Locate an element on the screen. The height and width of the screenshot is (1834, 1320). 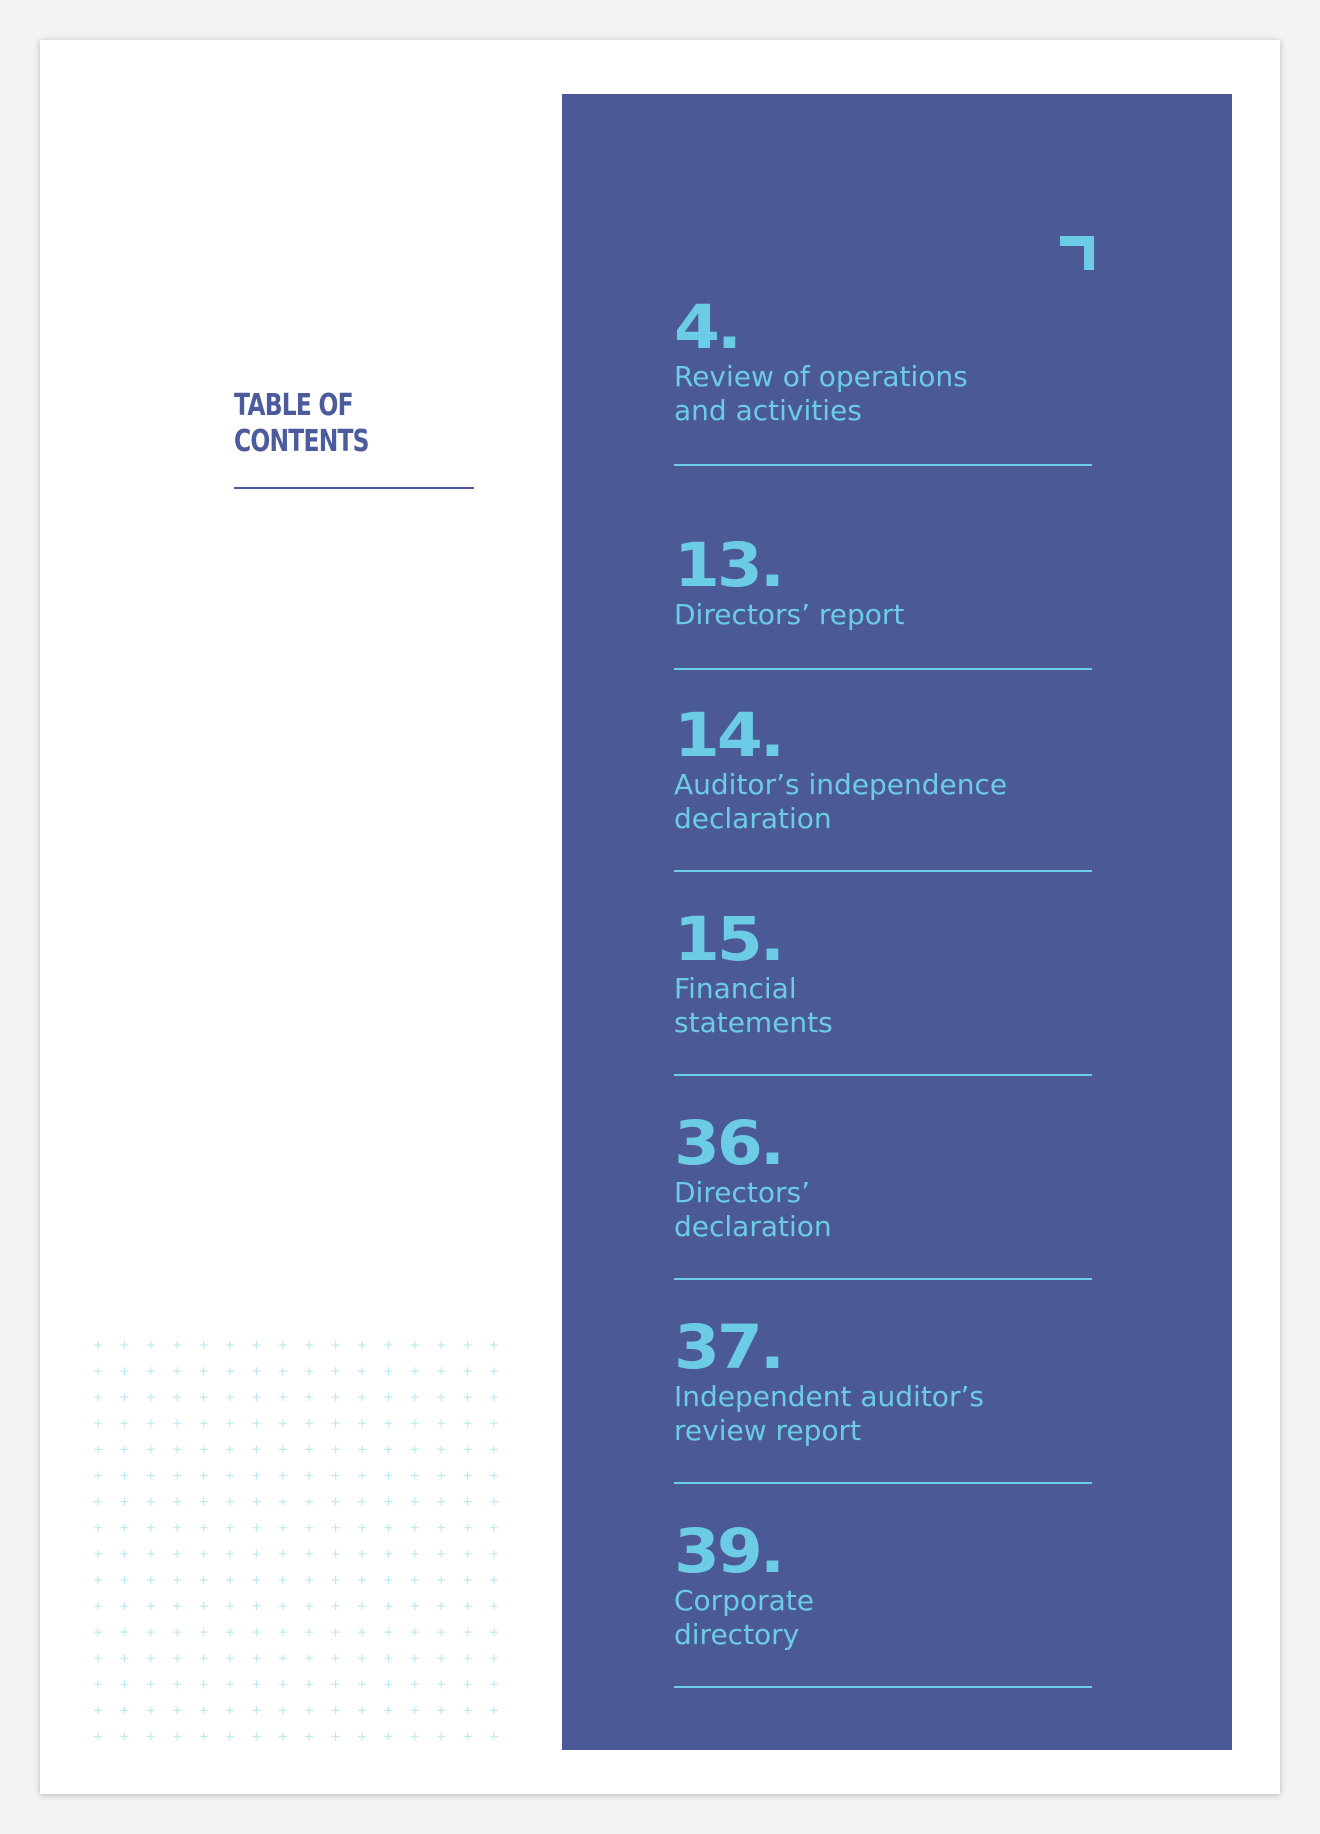
entry-title: Auditor’s independence declaration is located at coordinates (841, 801).